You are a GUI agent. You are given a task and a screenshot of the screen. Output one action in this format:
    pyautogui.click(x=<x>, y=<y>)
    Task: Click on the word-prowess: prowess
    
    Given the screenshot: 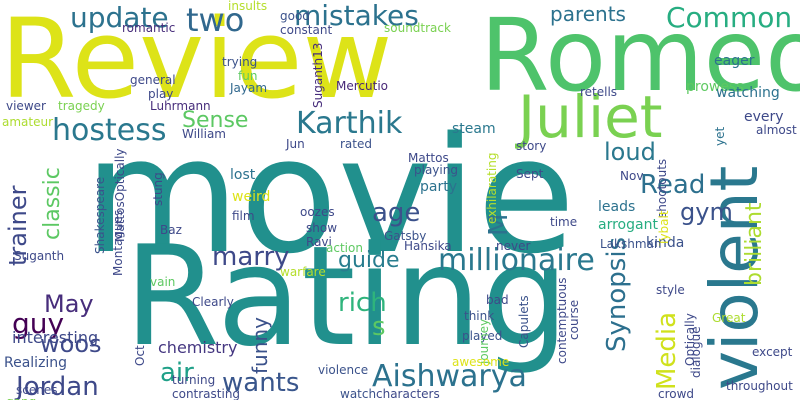 What is the action you would take?
    pyautogui.click(x=715, y=87)
    